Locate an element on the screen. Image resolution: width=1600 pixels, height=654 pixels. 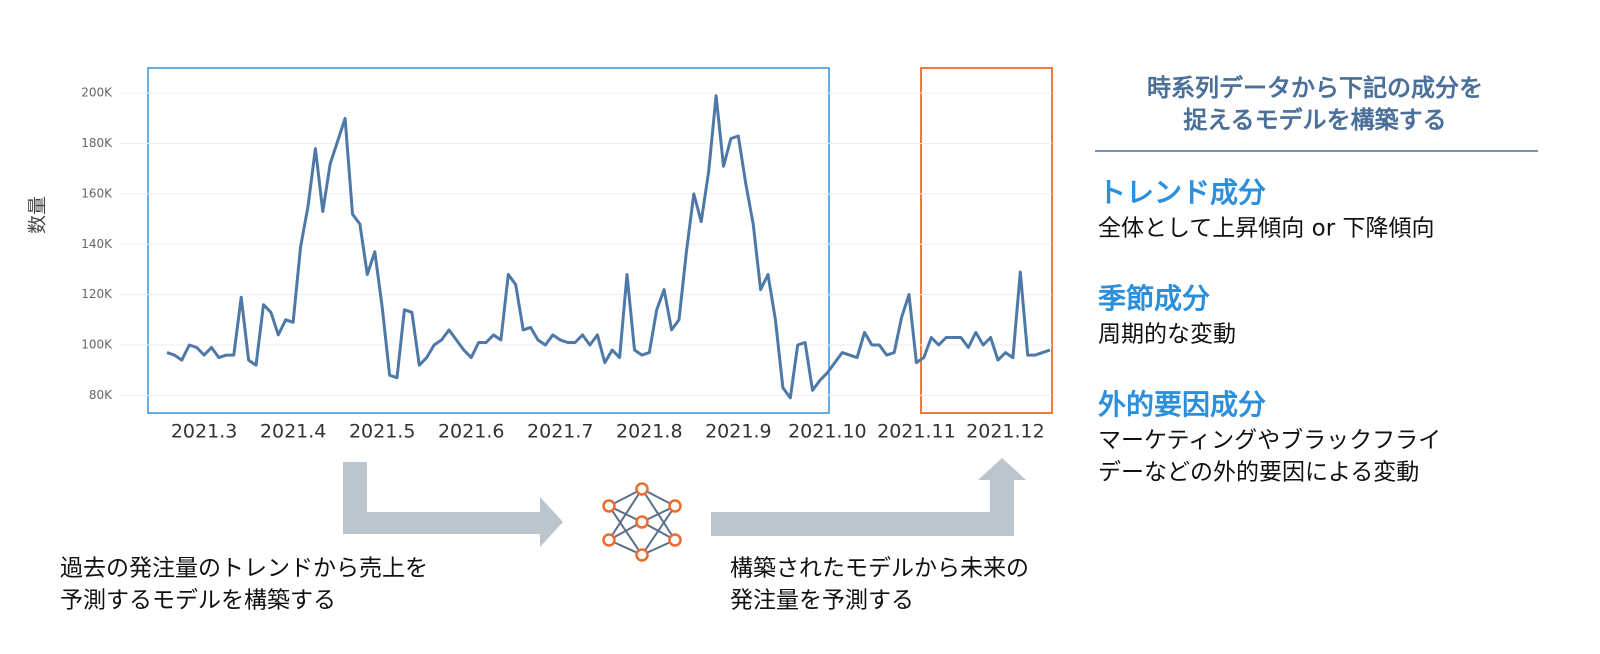
component-text: 周期的な変動 is located at coordinates (1167, 335).